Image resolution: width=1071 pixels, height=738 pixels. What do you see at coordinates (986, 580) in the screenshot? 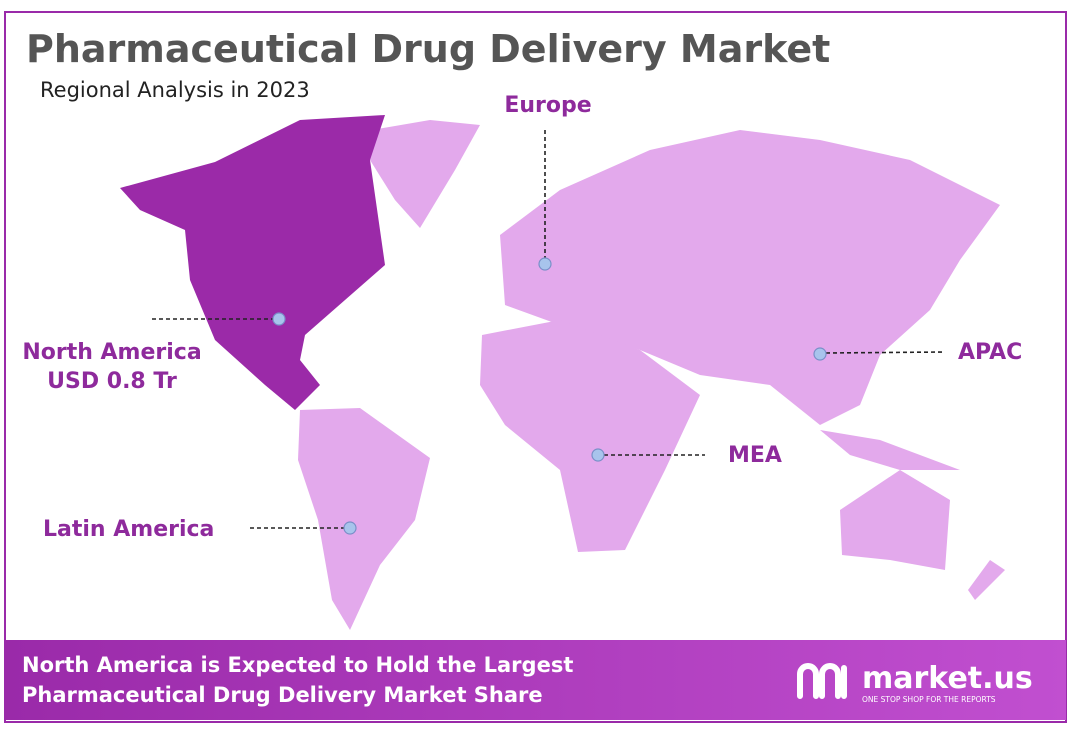
I see `new-zealand` at bounding box center [986, 580].